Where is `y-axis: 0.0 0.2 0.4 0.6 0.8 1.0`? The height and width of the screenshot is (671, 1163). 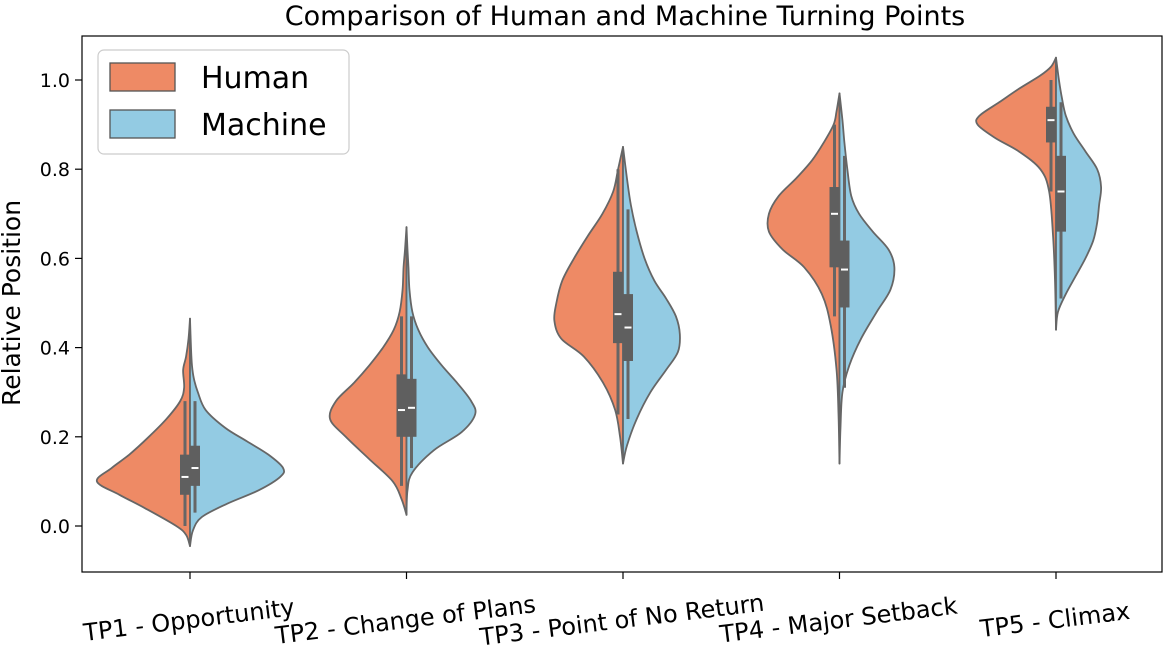 y-axis: 0.0 0.2 0.4 0.6 0.8 1.0 is located at coordinates (61, 304).